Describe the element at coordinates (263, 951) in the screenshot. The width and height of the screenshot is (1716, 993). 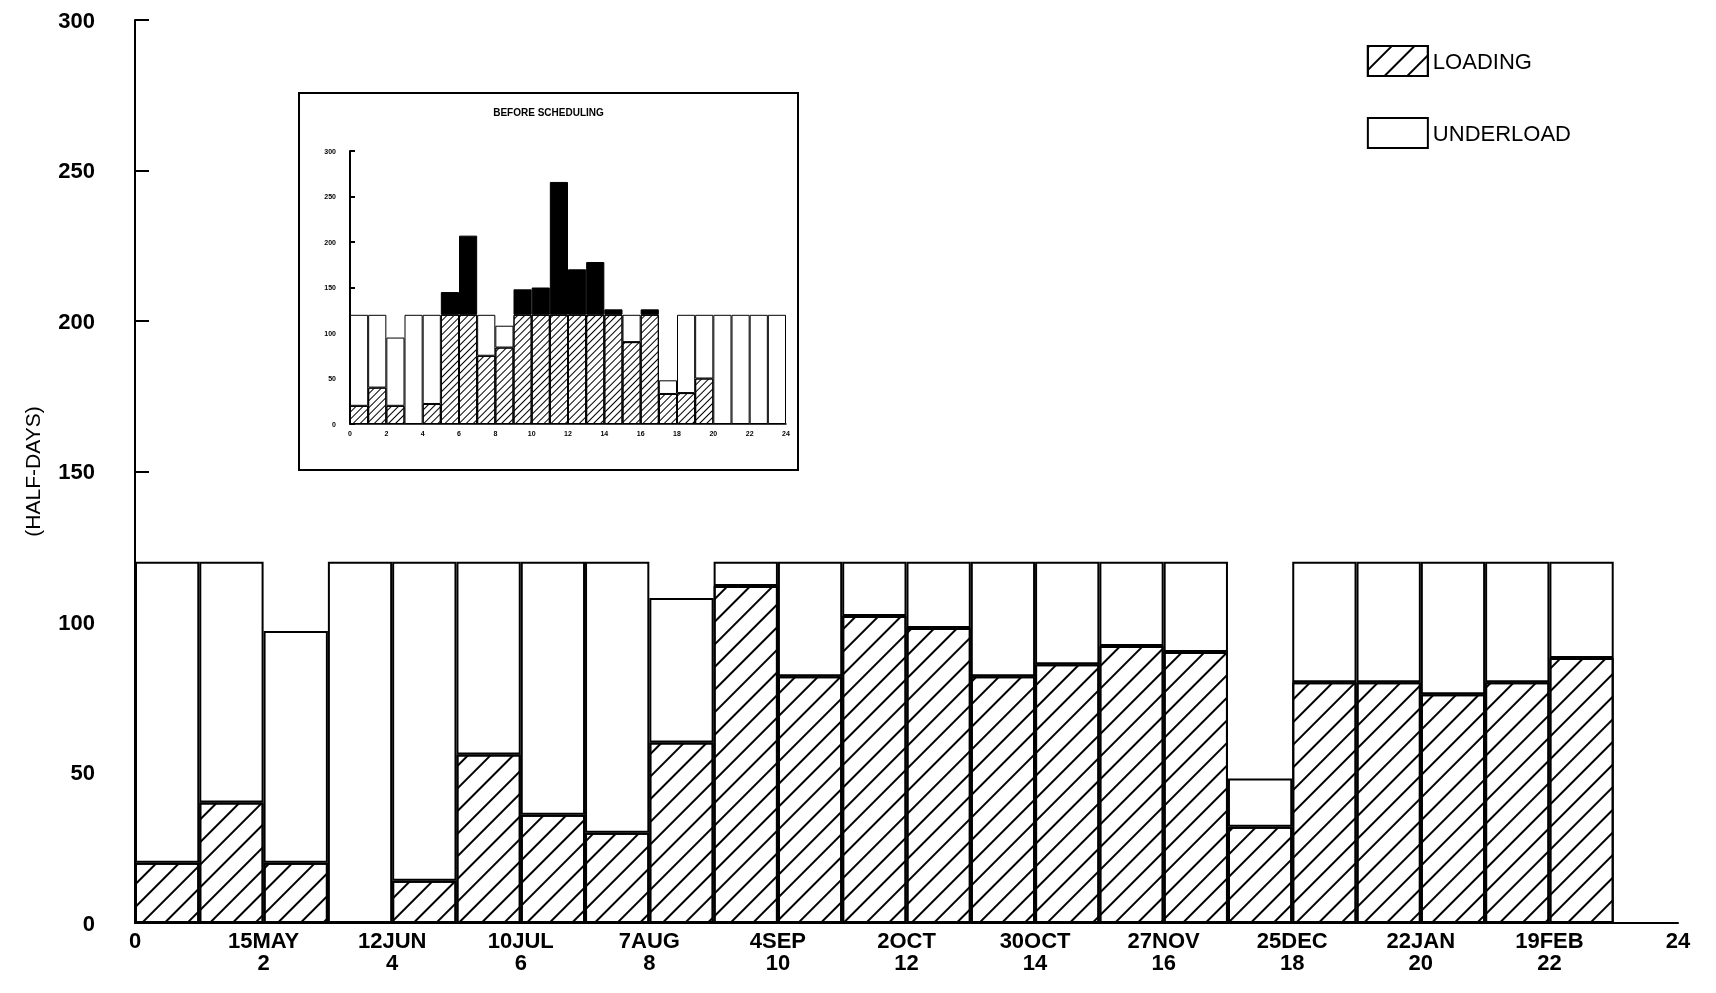
I see `x-tick-label: 15MAY 2` at that location.